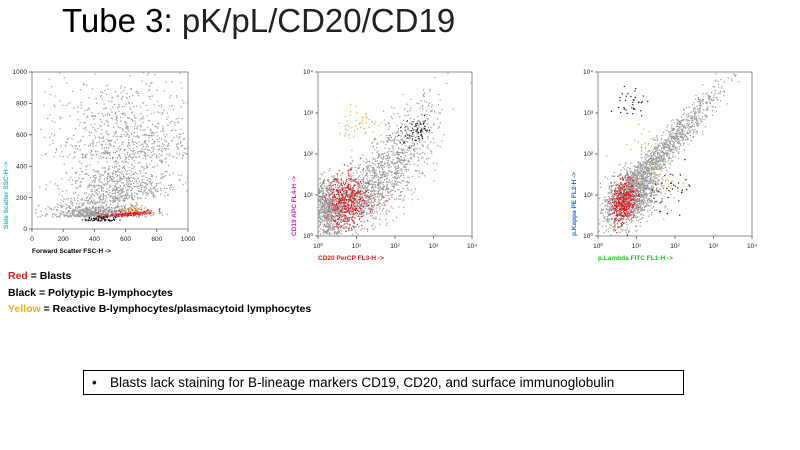 The image size is (800, 450). Describe the element at coordinates (94, 239) in the screenshot. I see `x-tick-label: 400` at that location.